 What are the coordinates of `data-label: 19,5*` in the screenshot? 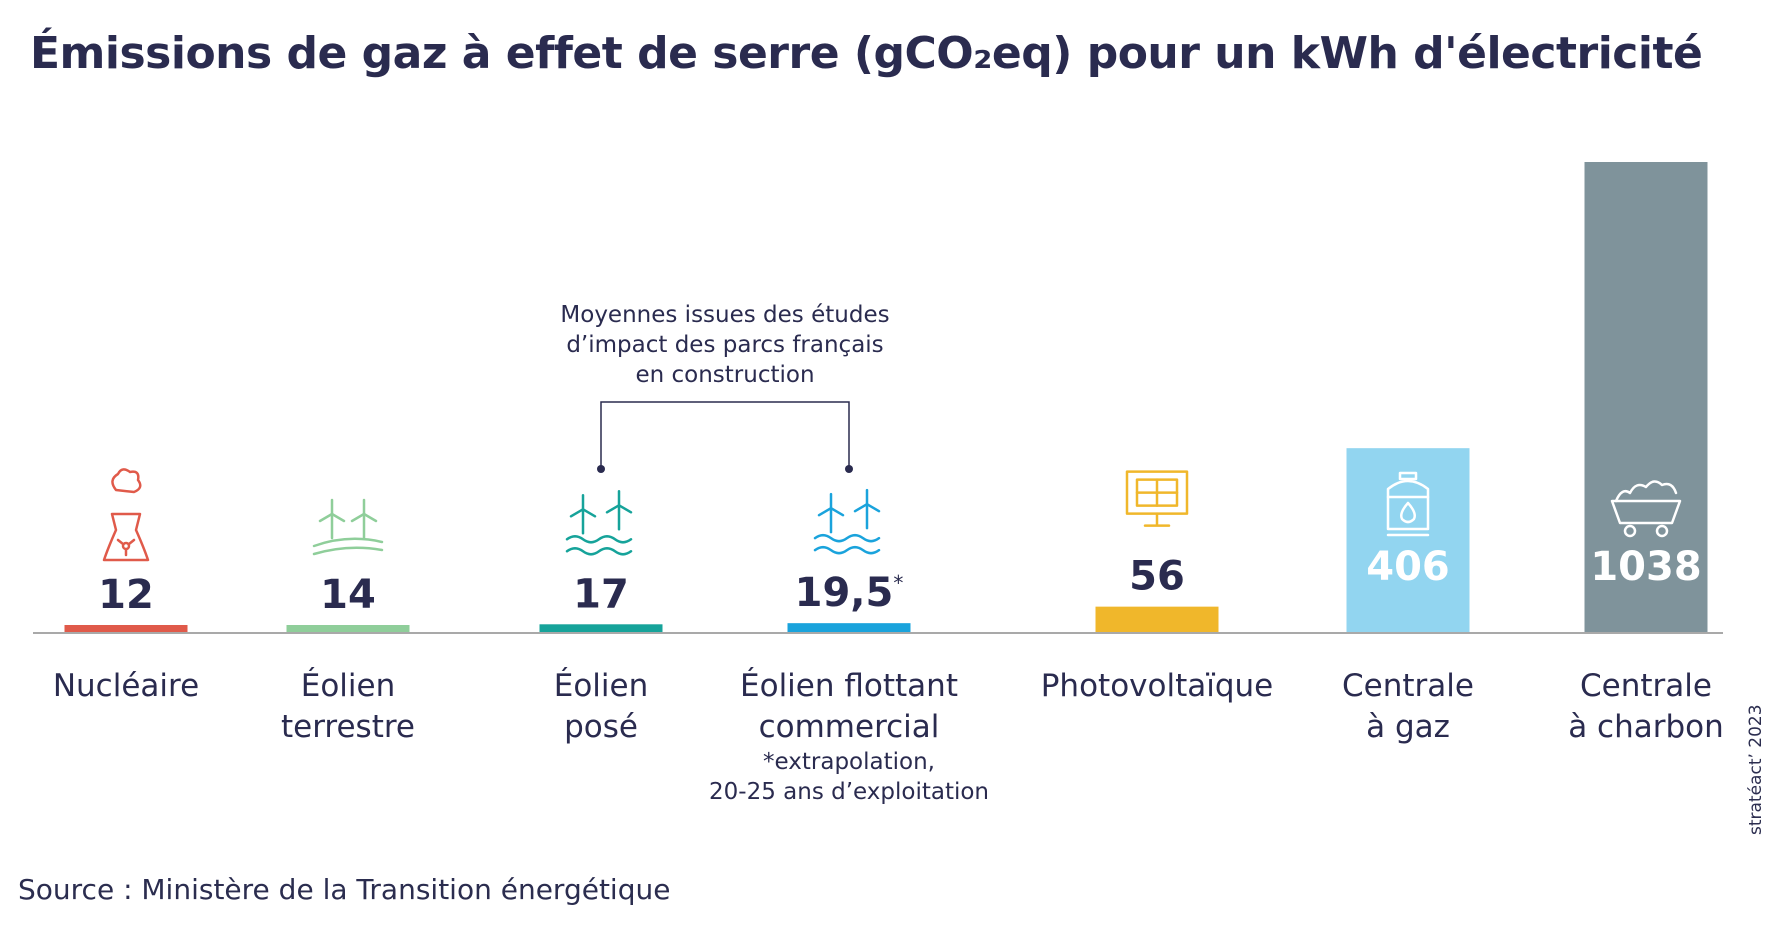 It's located at (849, 593).